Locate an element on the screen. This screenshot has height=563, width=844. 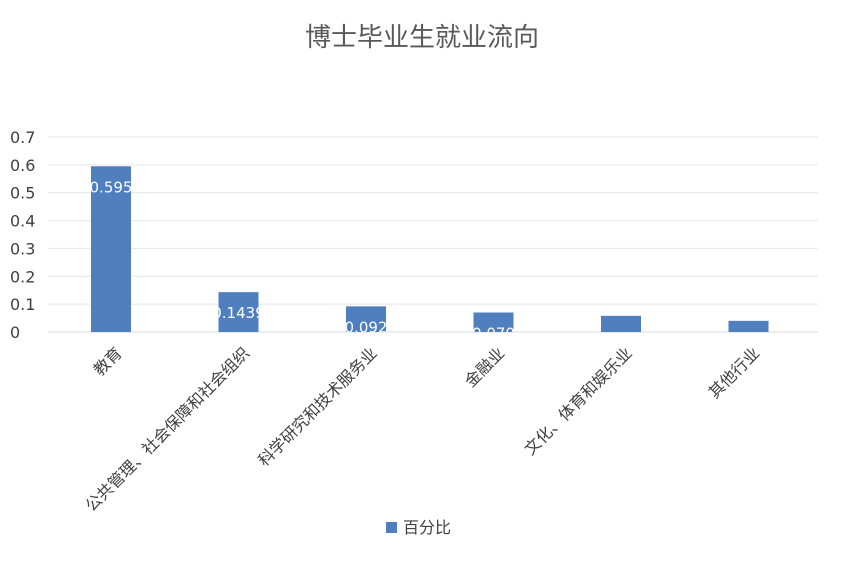
category-label: 文化、体育和娱乐业 is located at coordinates (578, 400).